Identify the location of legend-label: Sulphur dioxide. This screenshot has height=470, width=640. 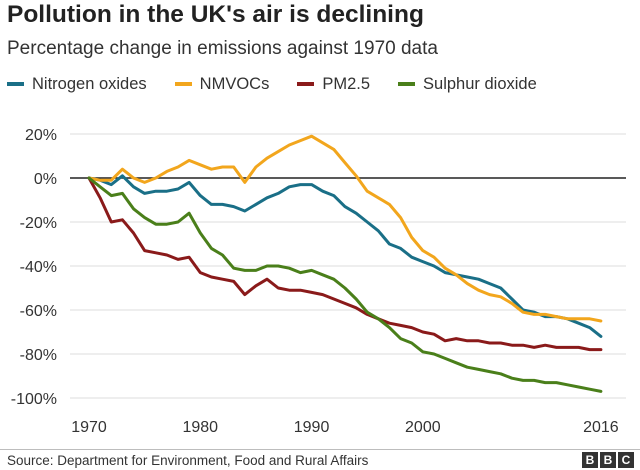
(480, 83).